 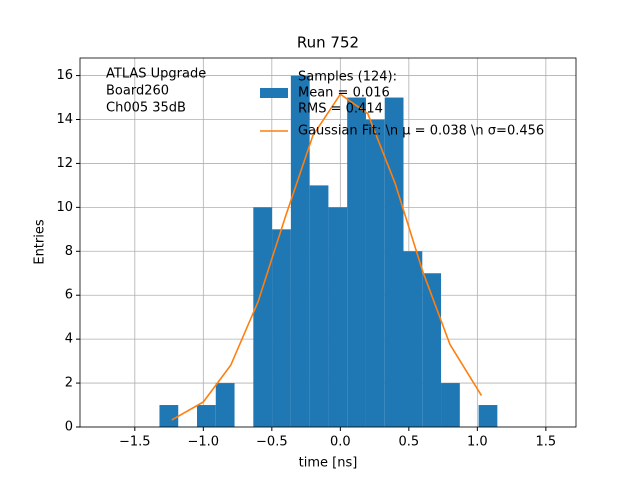 What do you see at coordinates (328, 43) in the screenshot?
I see `chart-title: Run 752` at bounding box center [328, 43].